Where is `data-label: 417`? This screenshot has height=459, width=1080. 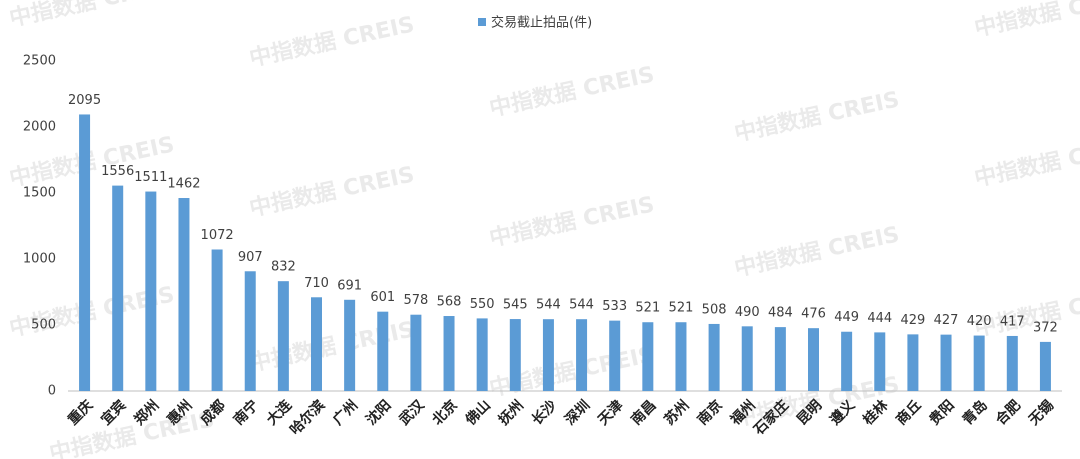 data-label: 417 is located at coordinates (1012, 321).